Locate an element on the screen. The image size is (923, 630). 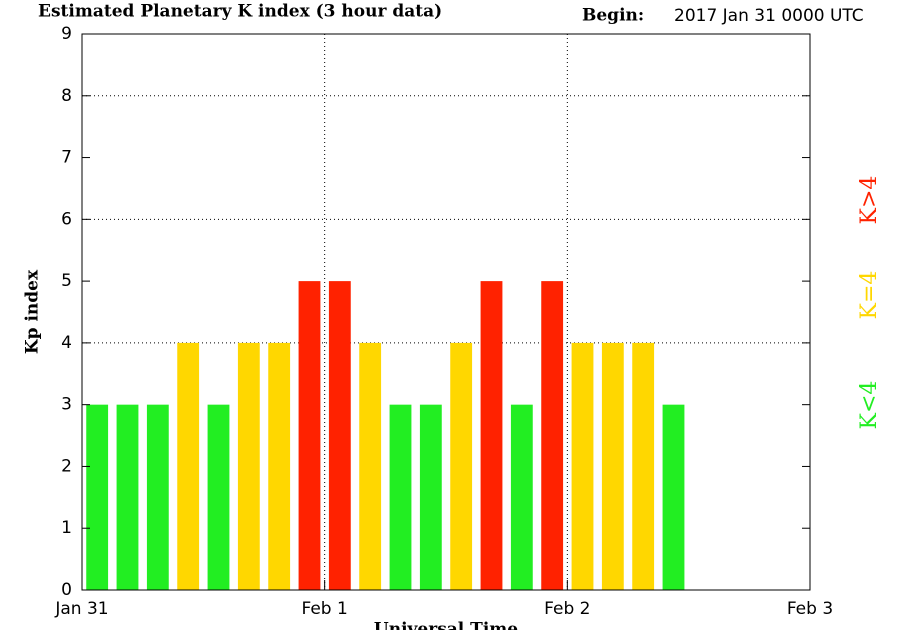
y-axis-label: Kp index is located at coordinates (33, 311).